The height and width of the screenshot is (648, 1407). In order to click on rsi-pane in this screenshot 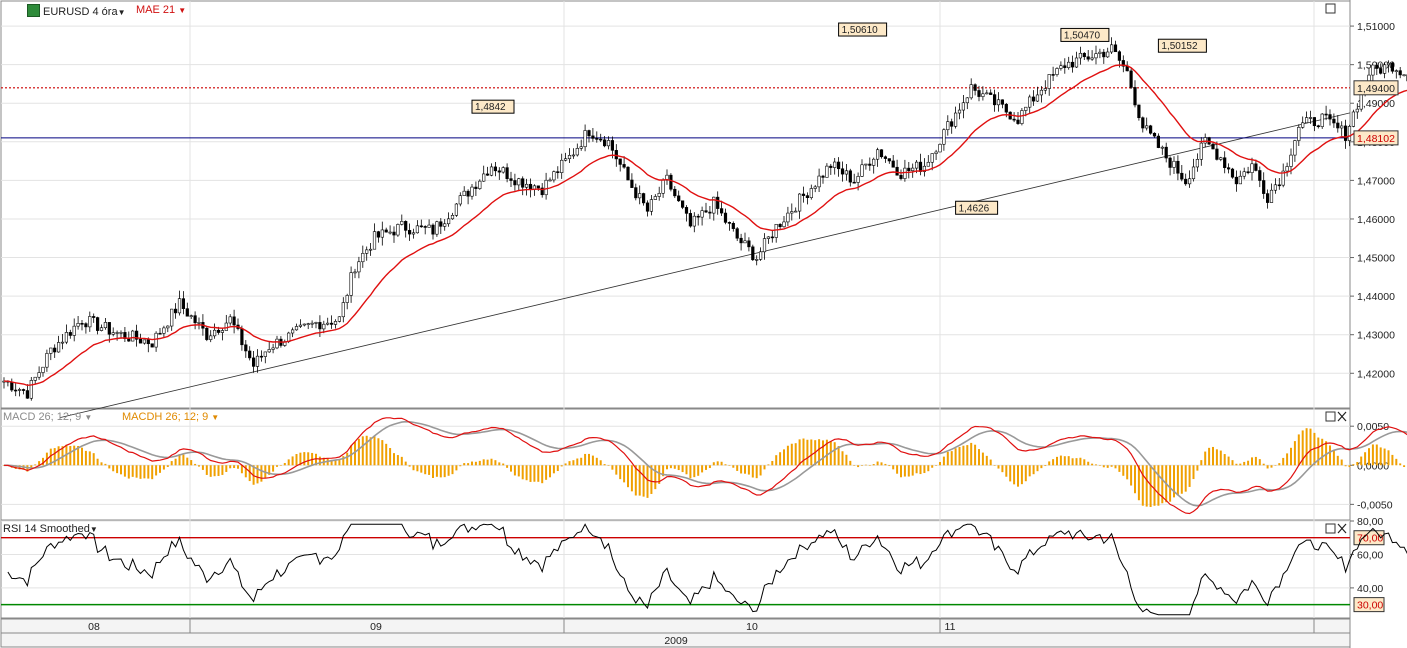, I will do `click(675, 569)`.